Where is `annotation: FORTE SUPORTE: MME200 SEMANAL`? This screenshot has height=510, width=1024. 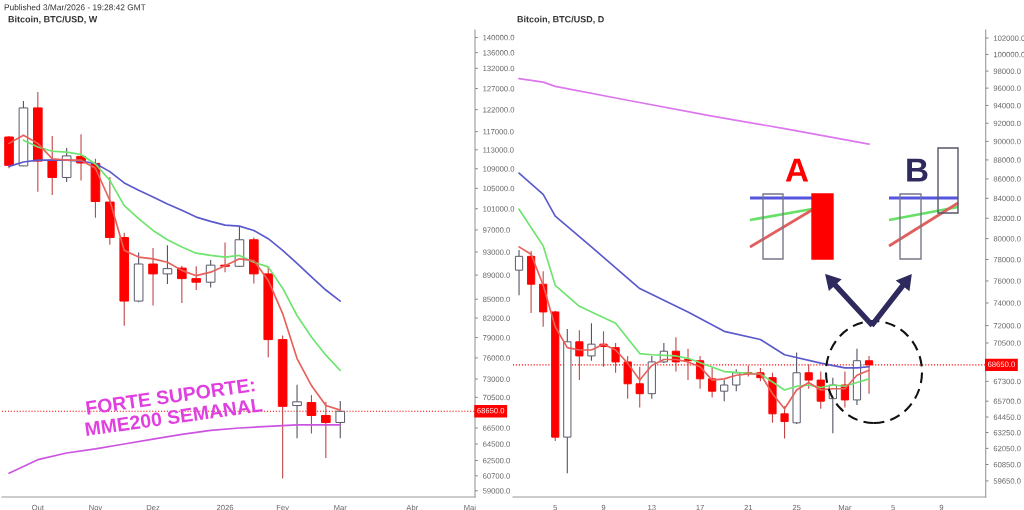 annotation: FORTE SUPORTE: MME200 SEMANAL is located at coordinates (174, 407).